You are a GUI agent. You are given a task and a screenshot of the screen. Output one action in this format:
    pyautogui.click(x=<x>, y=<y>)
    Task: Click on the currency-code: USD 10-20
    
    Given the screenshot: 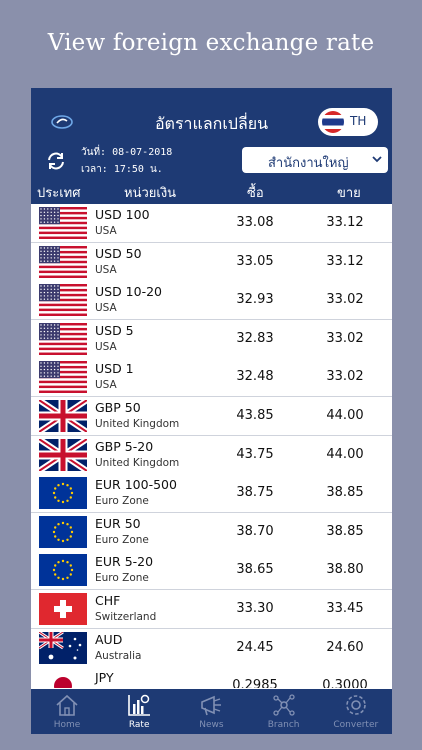 What is the action you would take?
    pyautogui.click(x=129, y=292)
    